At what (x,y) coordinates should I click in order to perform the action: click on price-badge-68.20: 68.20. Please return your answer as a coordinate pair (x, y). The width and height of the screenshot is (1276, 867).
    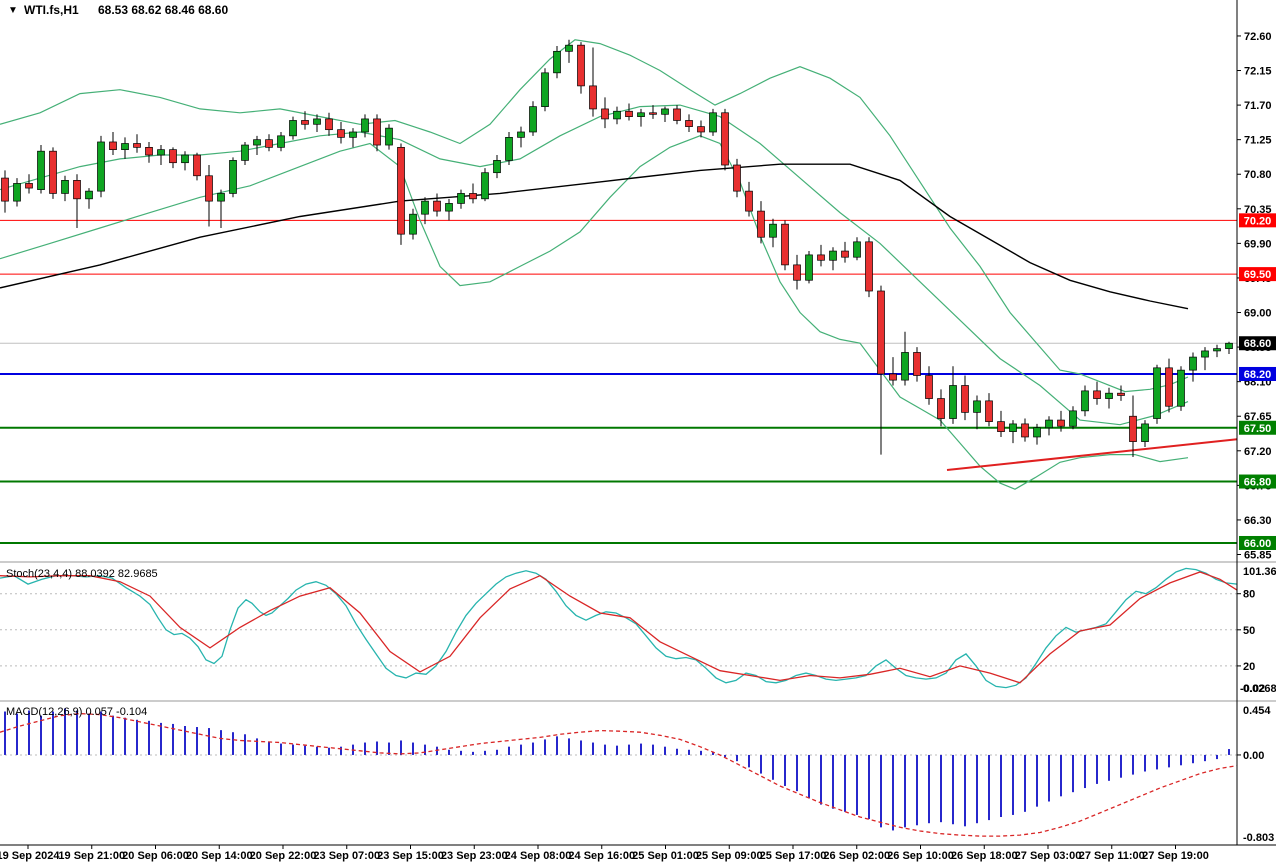
    Looking at the image, I should click on (1257, 373).